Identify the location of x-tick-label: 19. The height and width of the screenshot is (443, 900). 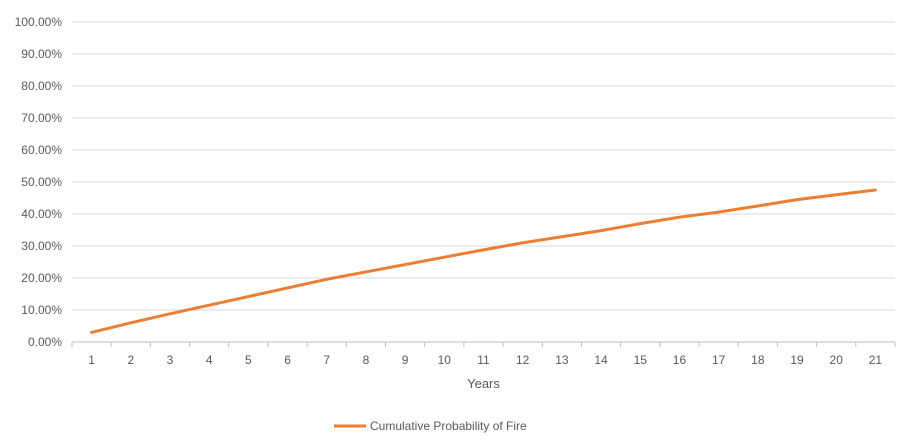
(797, 360).